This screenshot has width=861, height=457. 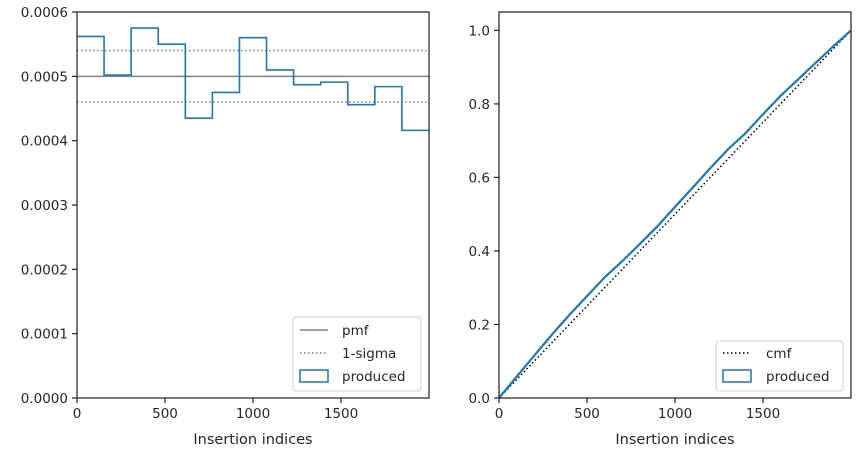 I want to click on left-legend-box, so click(x=357, y=354).